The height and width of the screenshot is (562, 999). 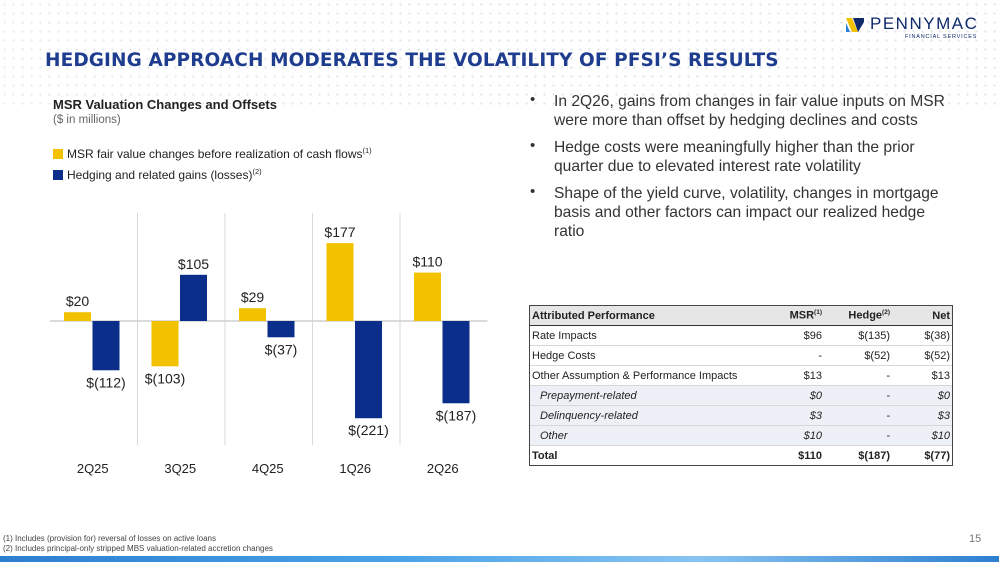 I want to click on bar-msr-2Q26, so click(x=427, y=296).